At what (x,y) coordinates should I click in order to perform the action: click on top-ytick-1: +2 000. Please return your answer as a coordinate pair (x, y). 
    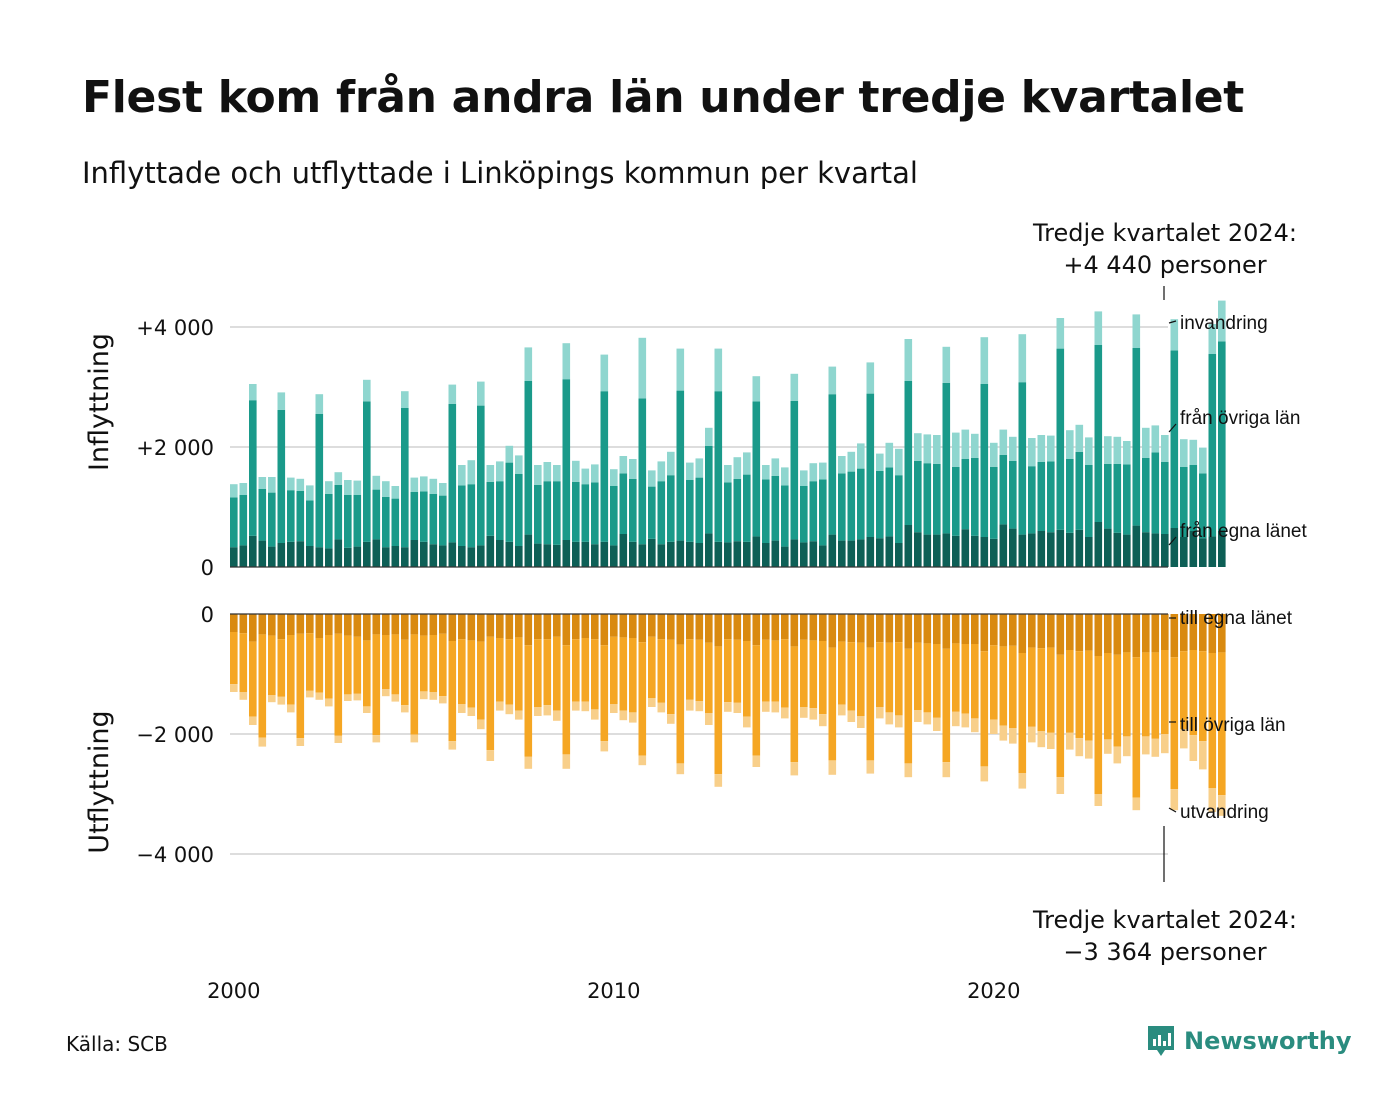
    Looking at the image, I should click on (175, 448).